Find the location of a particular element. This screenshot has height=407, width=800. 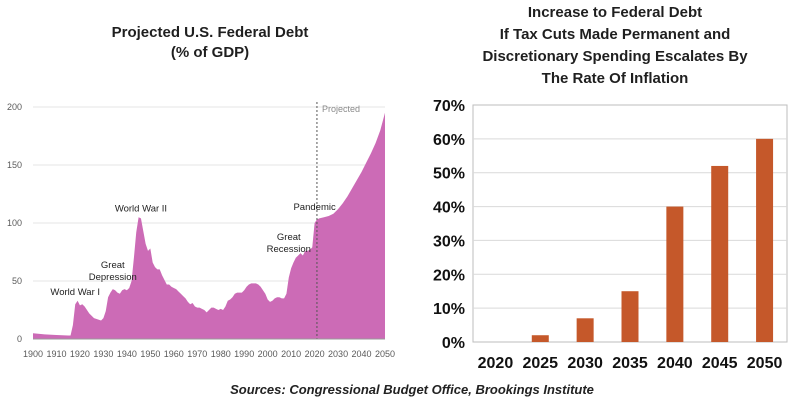

area-y-tick-label-3: 150 is located at coordinates (14, 165).